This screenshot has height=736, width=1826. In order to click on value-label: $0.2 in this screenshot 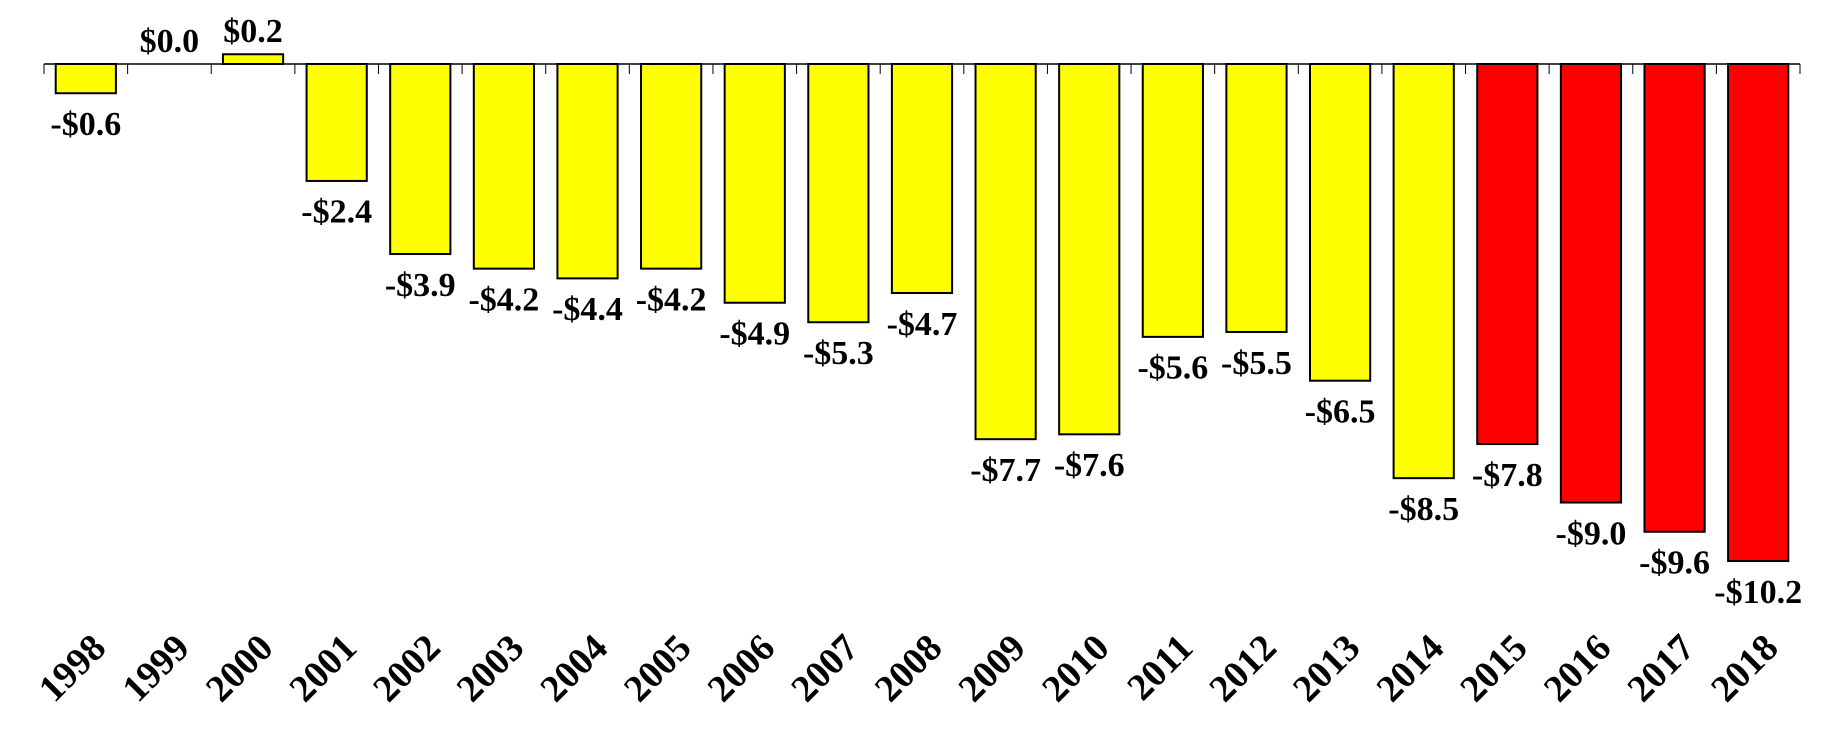, I will do `click(253, 31)`.